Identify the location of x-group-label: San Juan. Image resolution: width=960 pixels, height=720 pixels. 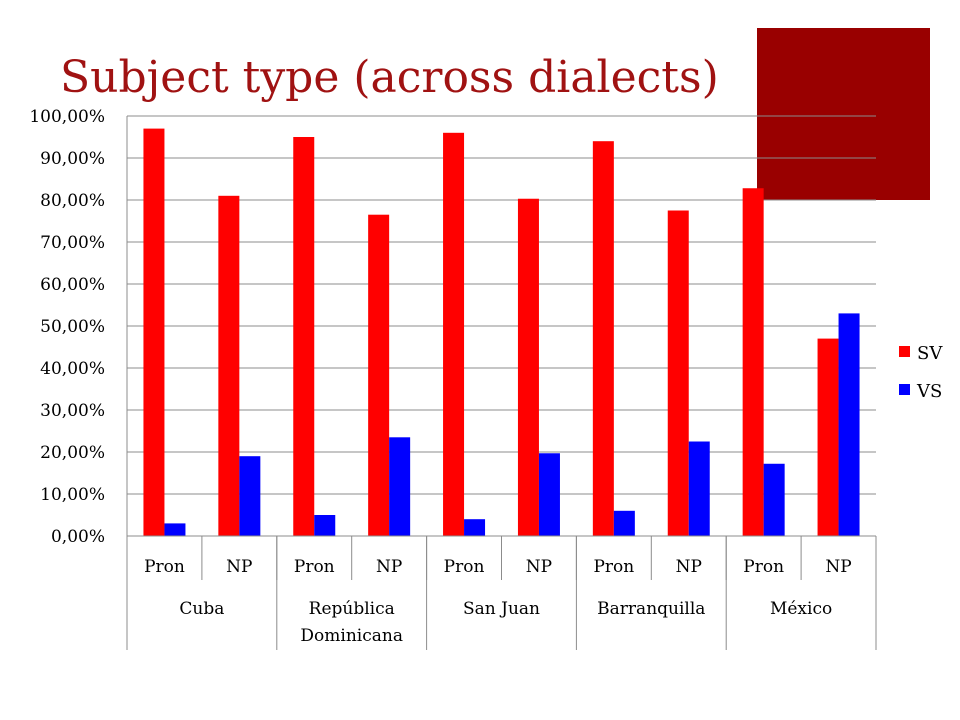
(501, 609).